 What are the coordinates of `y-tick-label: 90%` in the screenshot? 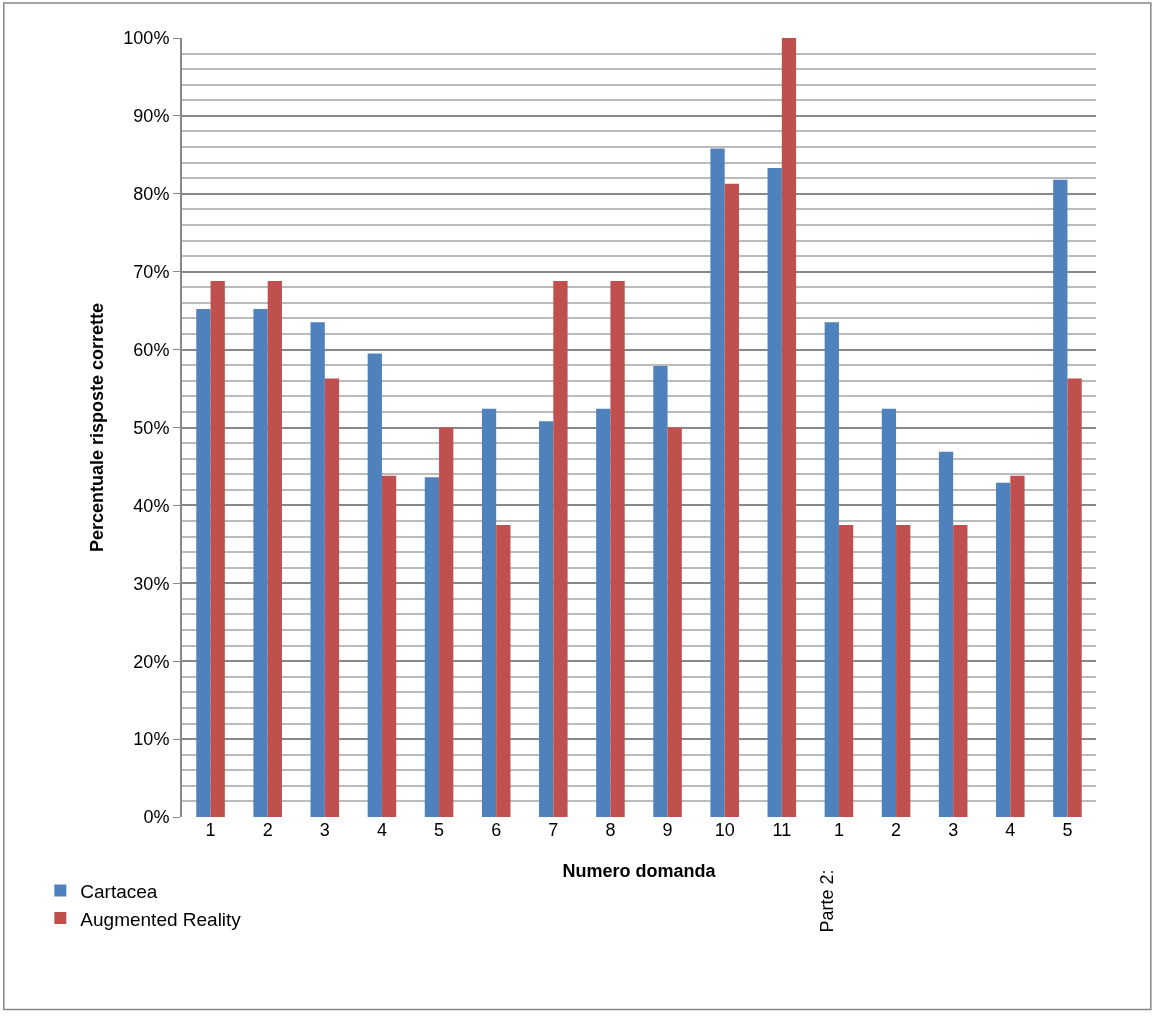 It's located at (151, 116).